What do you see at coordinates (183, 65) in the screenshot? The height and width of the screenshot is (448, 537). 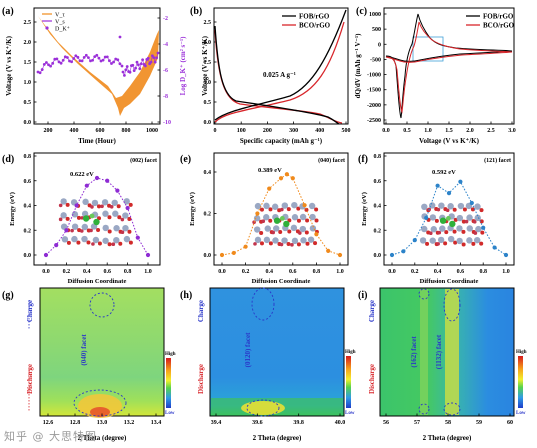 I see `ylabel-right-a: Log D_K⁺ (cm² s⁻¹)` at bounding box center [183, 65].